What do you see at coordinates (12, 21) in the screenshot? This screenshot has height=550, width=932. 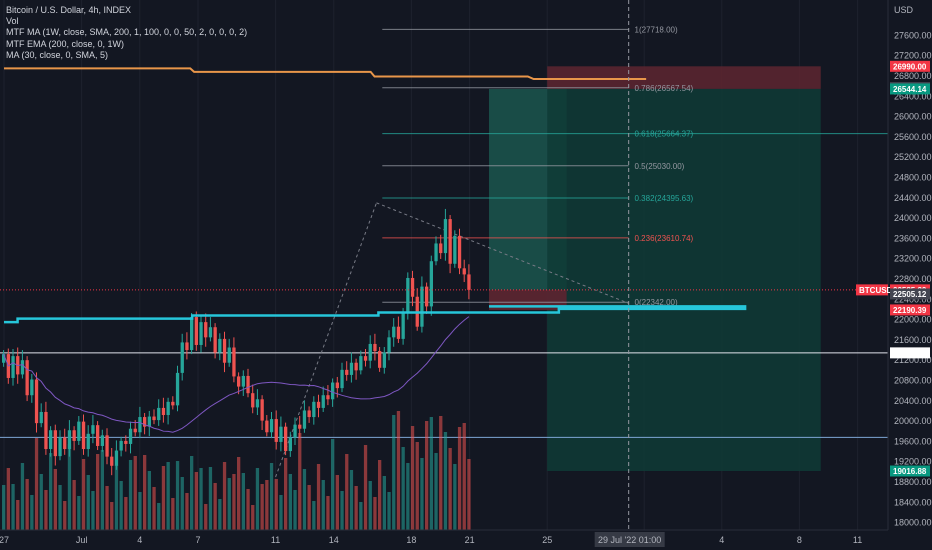 I see `indicator-vol: Vol` at bounding box center [12, 21].